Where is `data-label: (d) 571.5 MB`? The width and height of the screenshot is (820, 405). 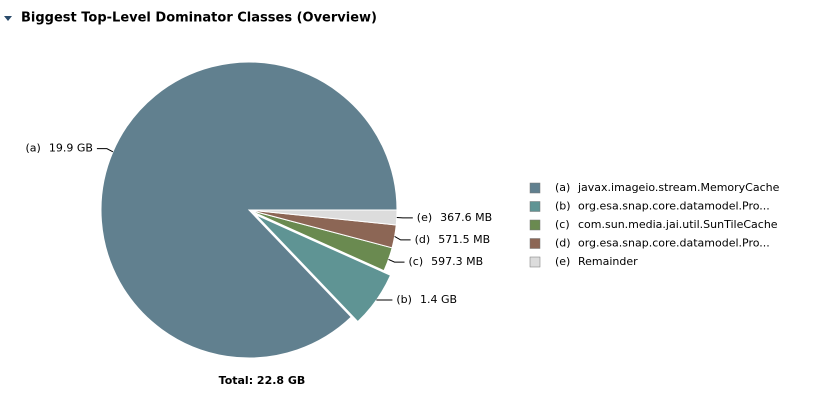
data-label: (d) 571.5 MB is located at coordinates (453, 239).